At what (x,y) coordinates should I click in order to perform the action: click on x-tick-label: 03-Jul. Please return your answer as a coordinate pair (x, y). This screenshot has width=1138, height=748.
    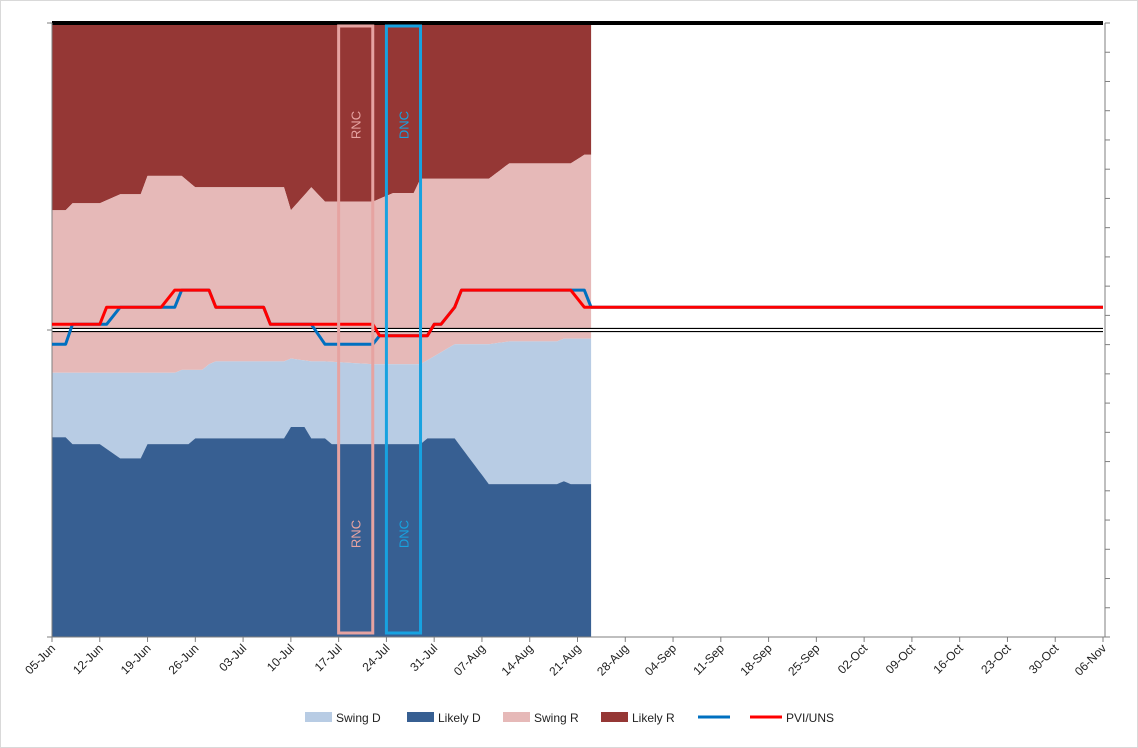
    Looking at the image, I should click on (232, 657).